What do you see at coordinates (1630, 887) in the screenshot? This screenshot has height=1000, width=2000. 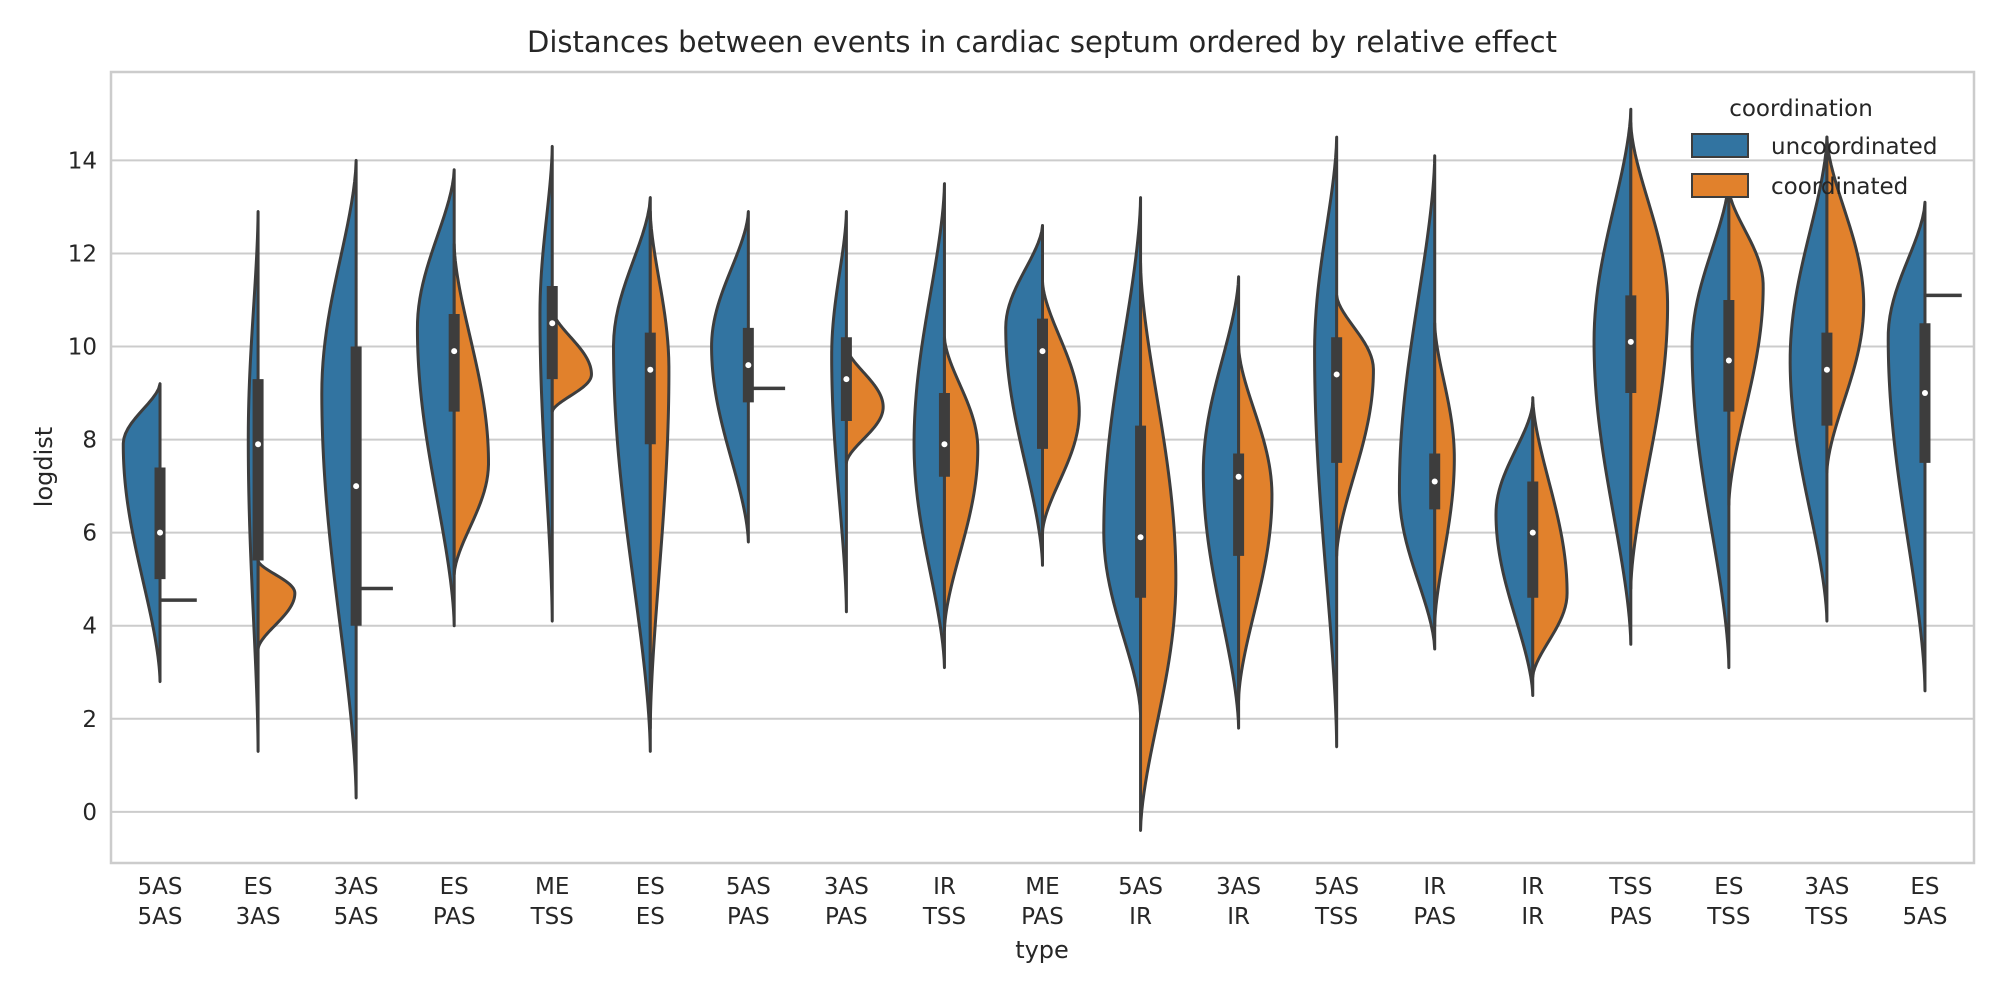 I see `x-tick-label-top: TSS` at bounding box center [1630, 887].